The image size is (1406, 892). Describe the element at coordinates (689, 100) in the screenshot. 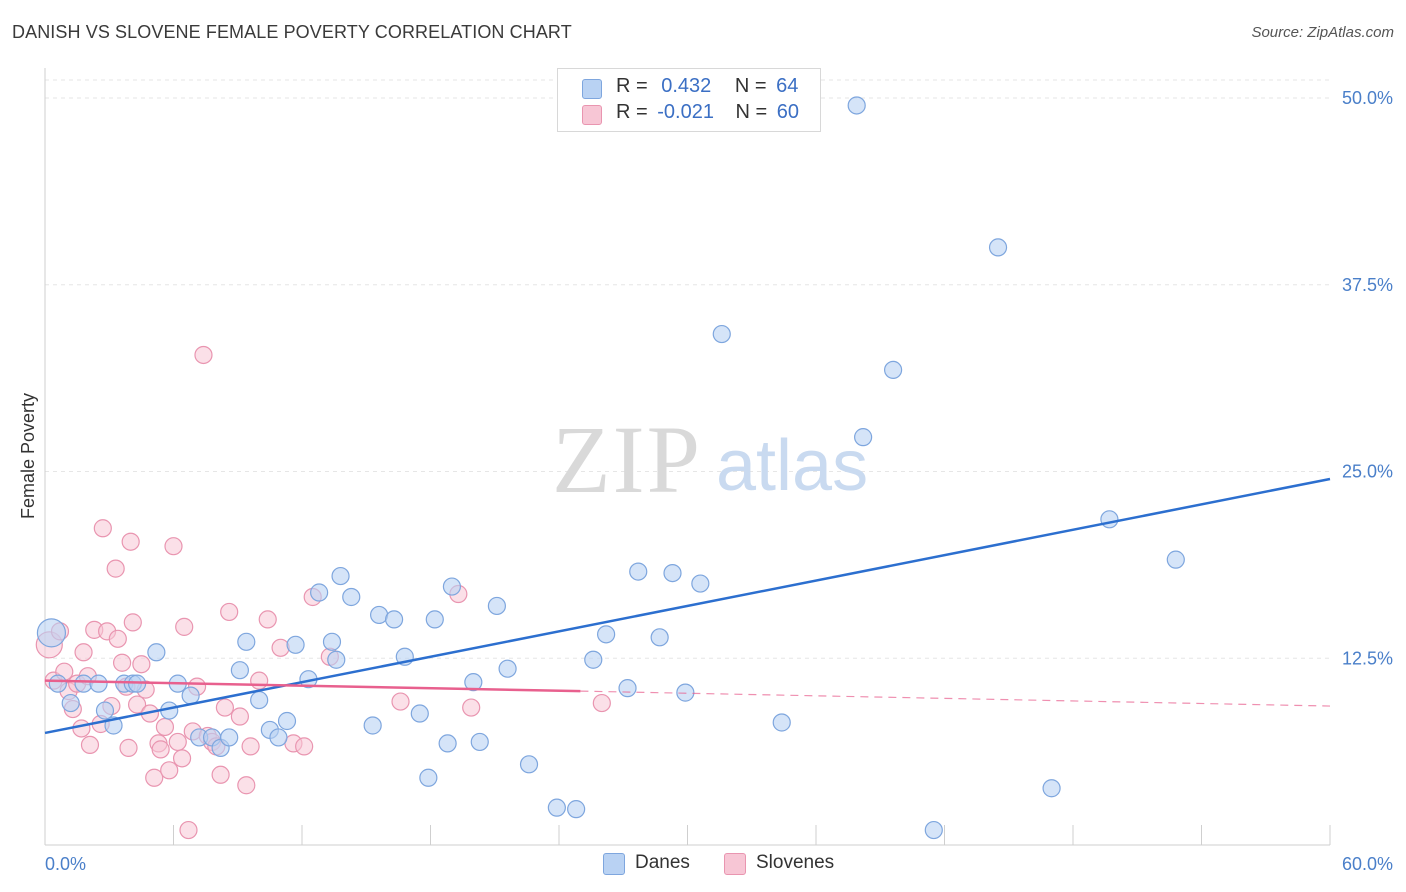

I see `correlation-legend: R = 0.432 N = 64 R = -0.021 N = 60` at that location.